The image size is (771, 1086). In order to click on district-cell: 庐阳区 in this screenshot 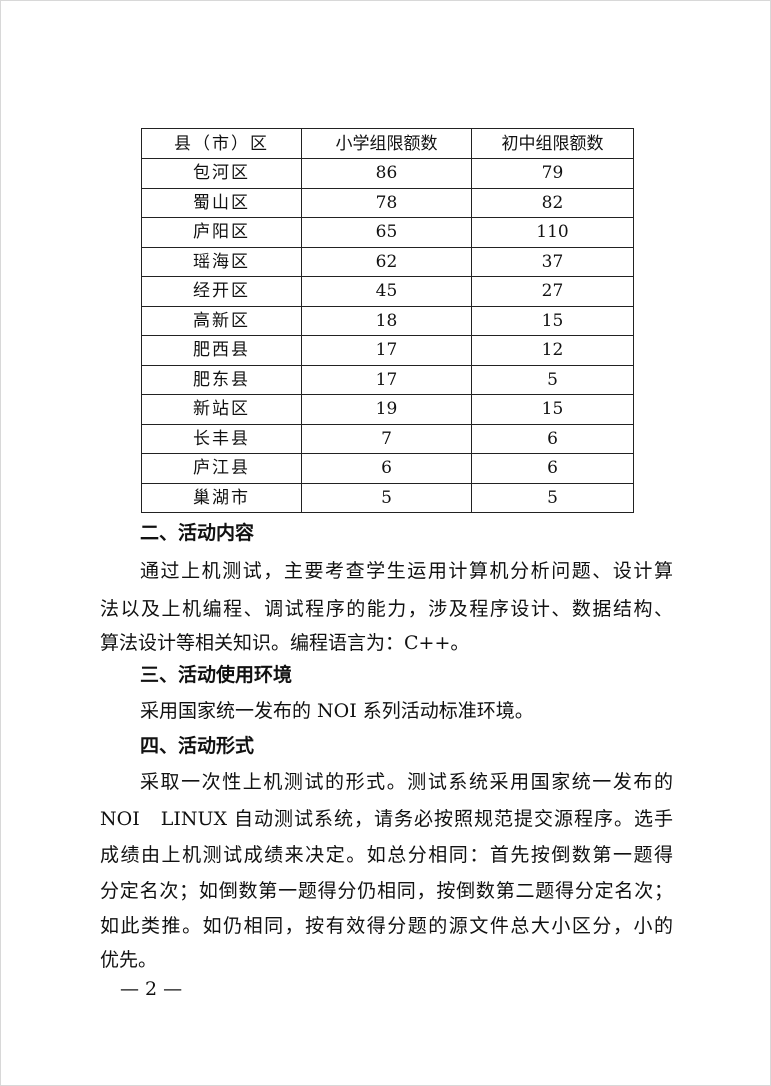, I will do `click(221, 232)`.